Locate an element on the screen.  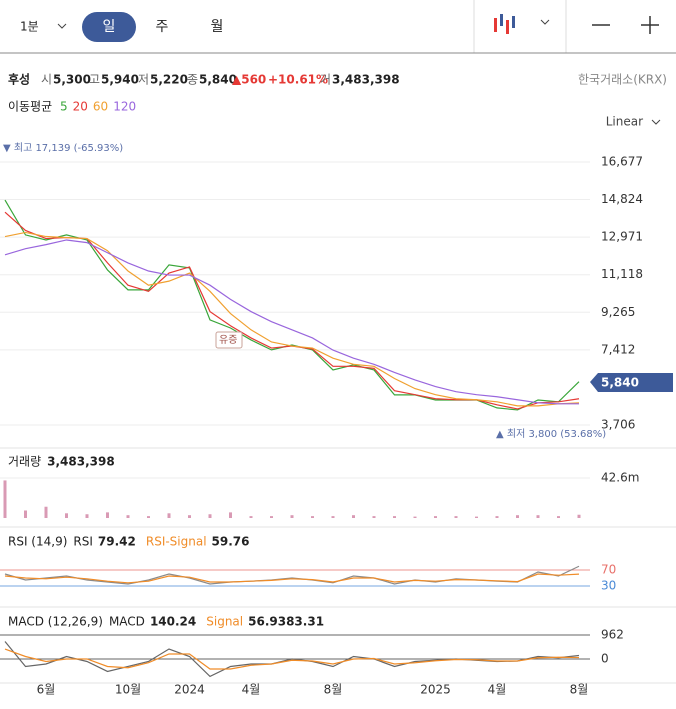
panel-value: 3,483,398 is located at coordinates (81, 462).